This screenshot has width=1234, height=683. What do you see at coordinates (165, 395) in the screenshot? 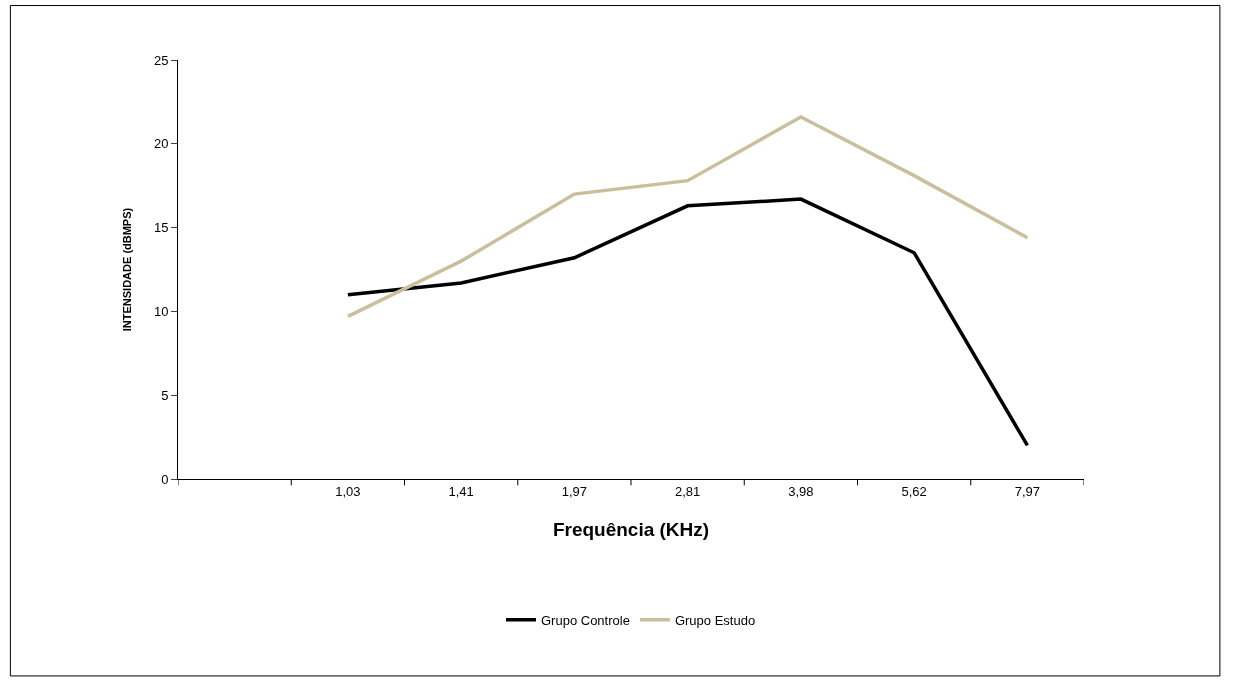
I see `y-tick-label: 5` at bounding box center [165, 395].